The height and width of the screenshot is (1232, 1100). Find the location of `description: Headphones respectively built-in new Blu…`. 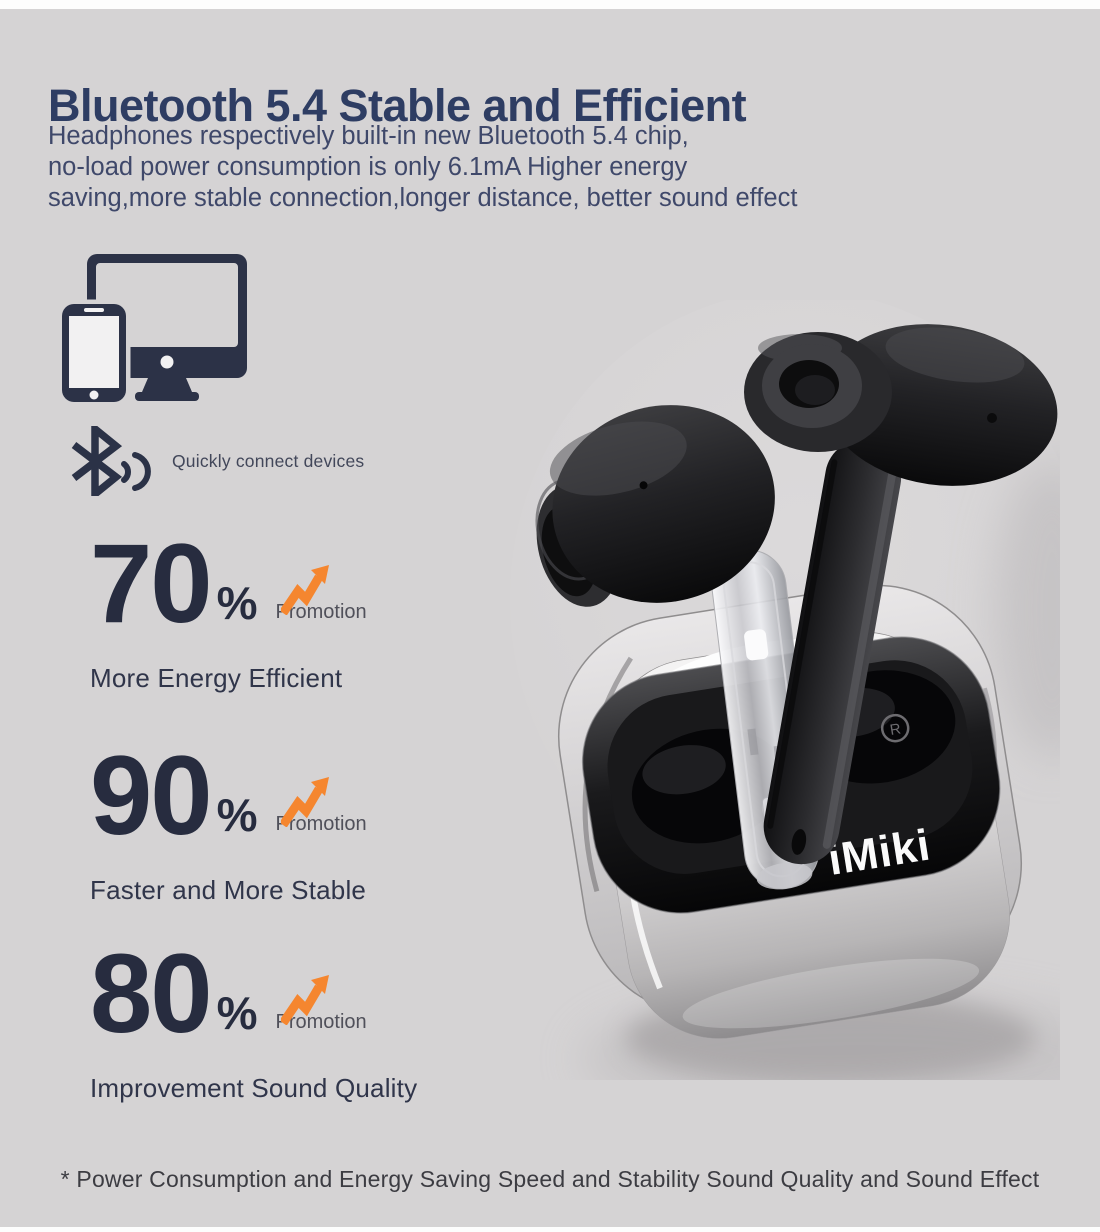

description: Headphones respectively built-in new Blu… is located at coordinates (422, 167).